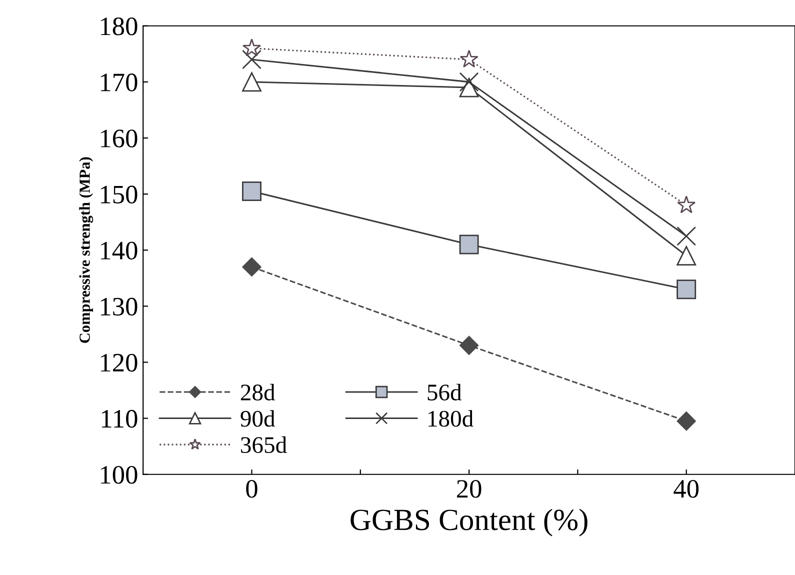 The image size is (795, 575). I want to click on y-tick-label: 100, so click(119, 475).